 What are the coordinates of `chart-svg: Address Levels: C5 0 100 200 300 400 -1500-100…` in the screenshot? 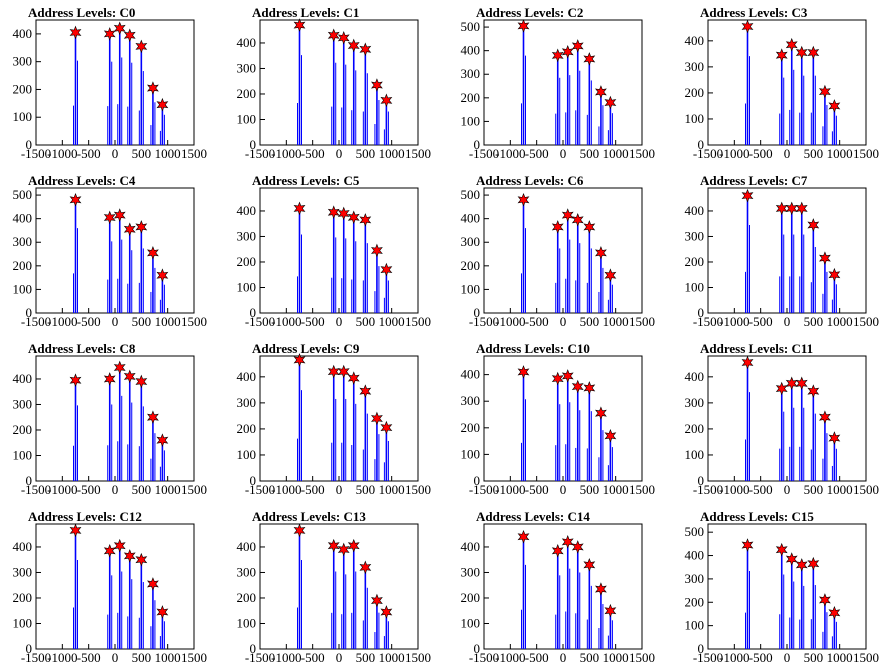 It's located at (334, 251).